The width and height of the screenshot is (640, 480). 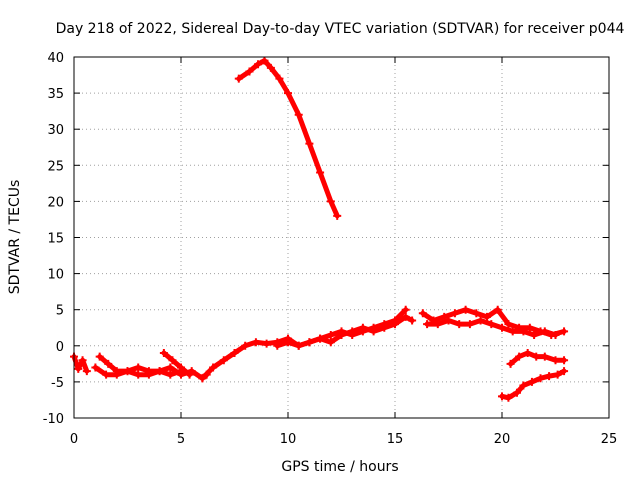 What do you see at coordinates (55, 94) in the screenshot?
I see `y-tick-label: 35` at bounding box center [55, 94].